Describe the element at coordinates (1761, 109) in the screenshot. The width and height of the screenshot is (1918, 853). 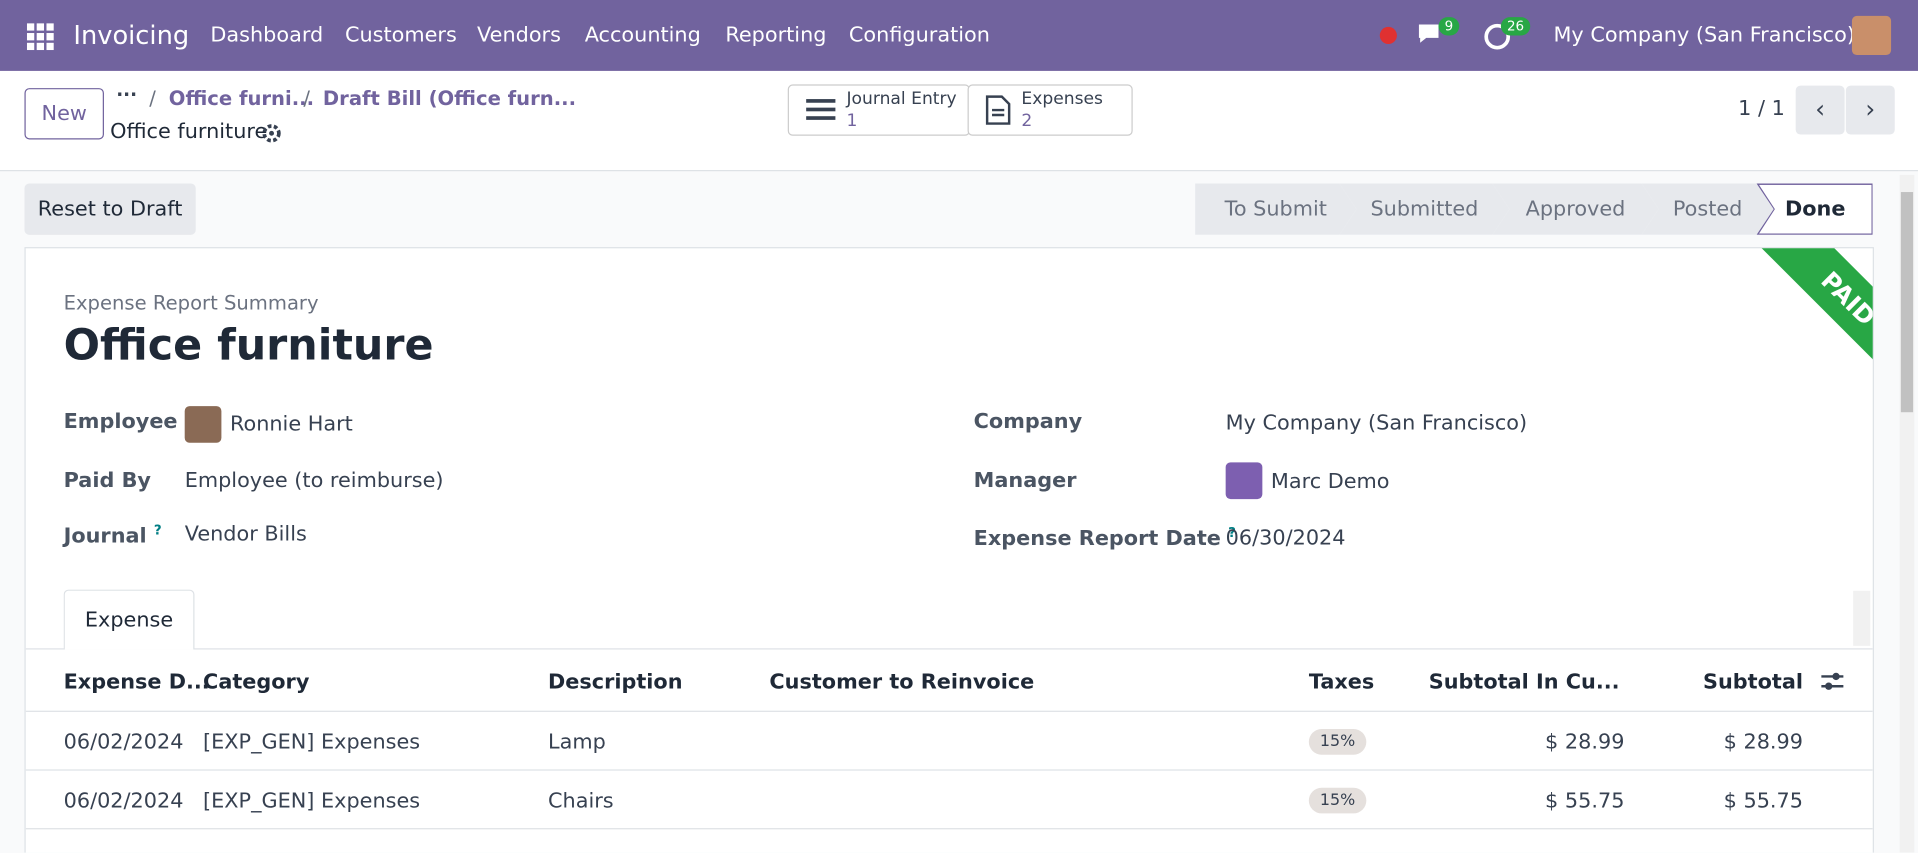
I see `pager: 1 / 1` at that location.